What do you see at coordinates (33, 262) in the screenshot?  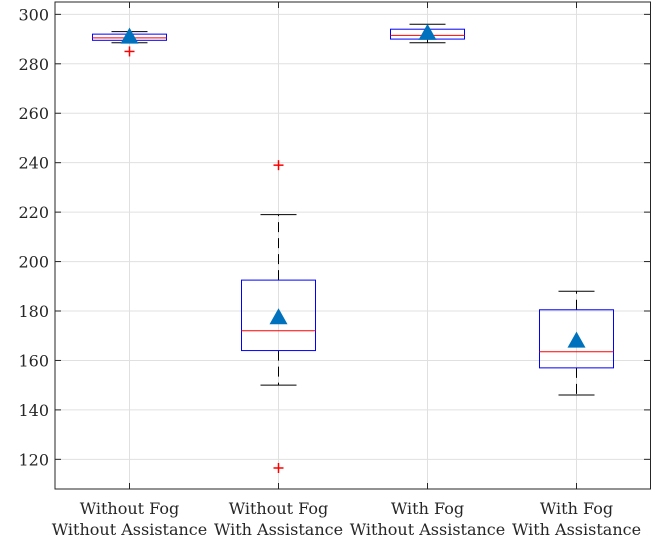 I see `y-tick-label: 200` at bounding box center [33, 262].